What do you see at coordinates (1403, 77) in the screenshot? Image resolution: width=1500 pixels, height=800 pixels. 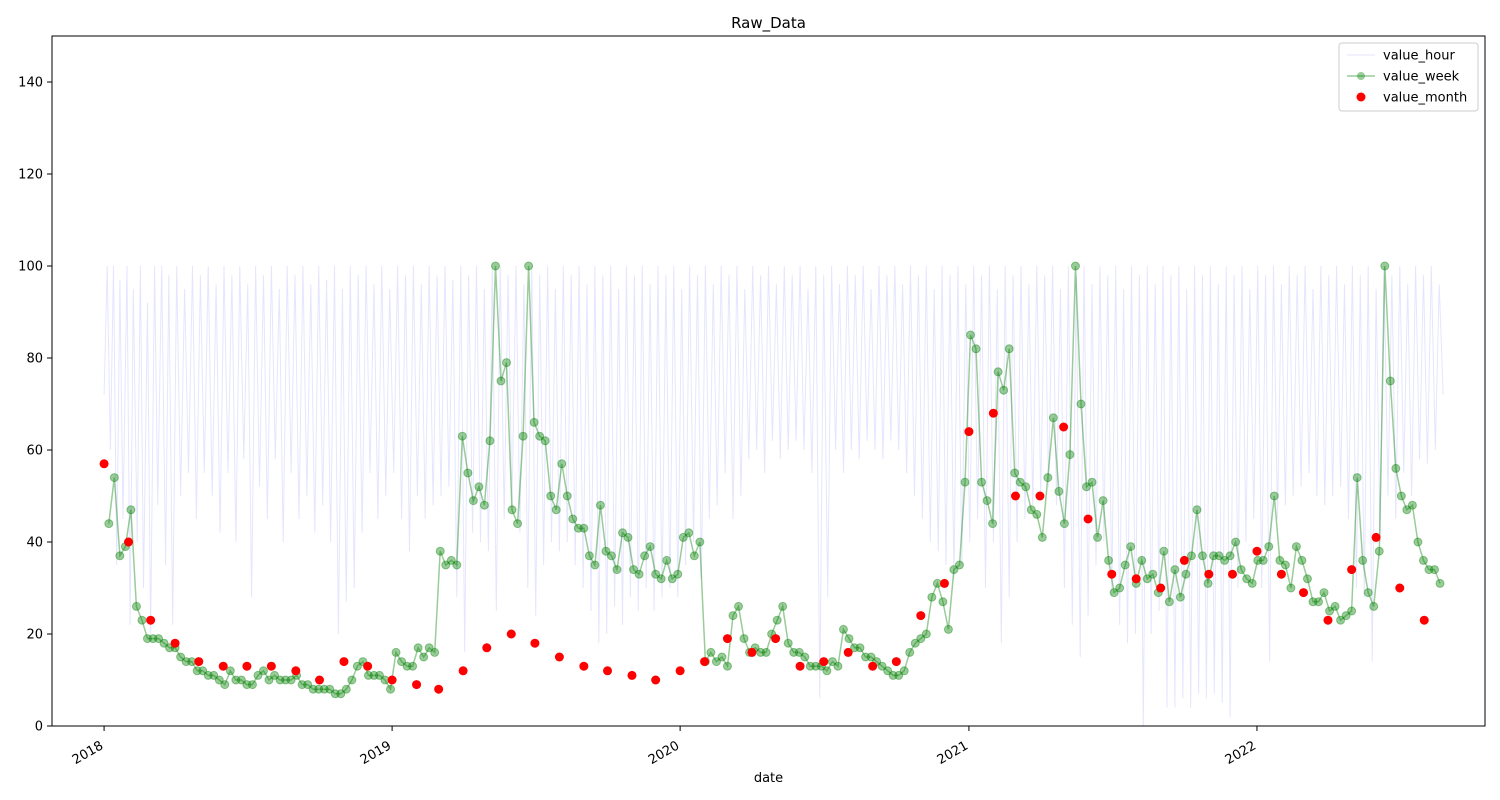 I see `legend-item-value_week: value_week` at bounding box center [1403, 77].